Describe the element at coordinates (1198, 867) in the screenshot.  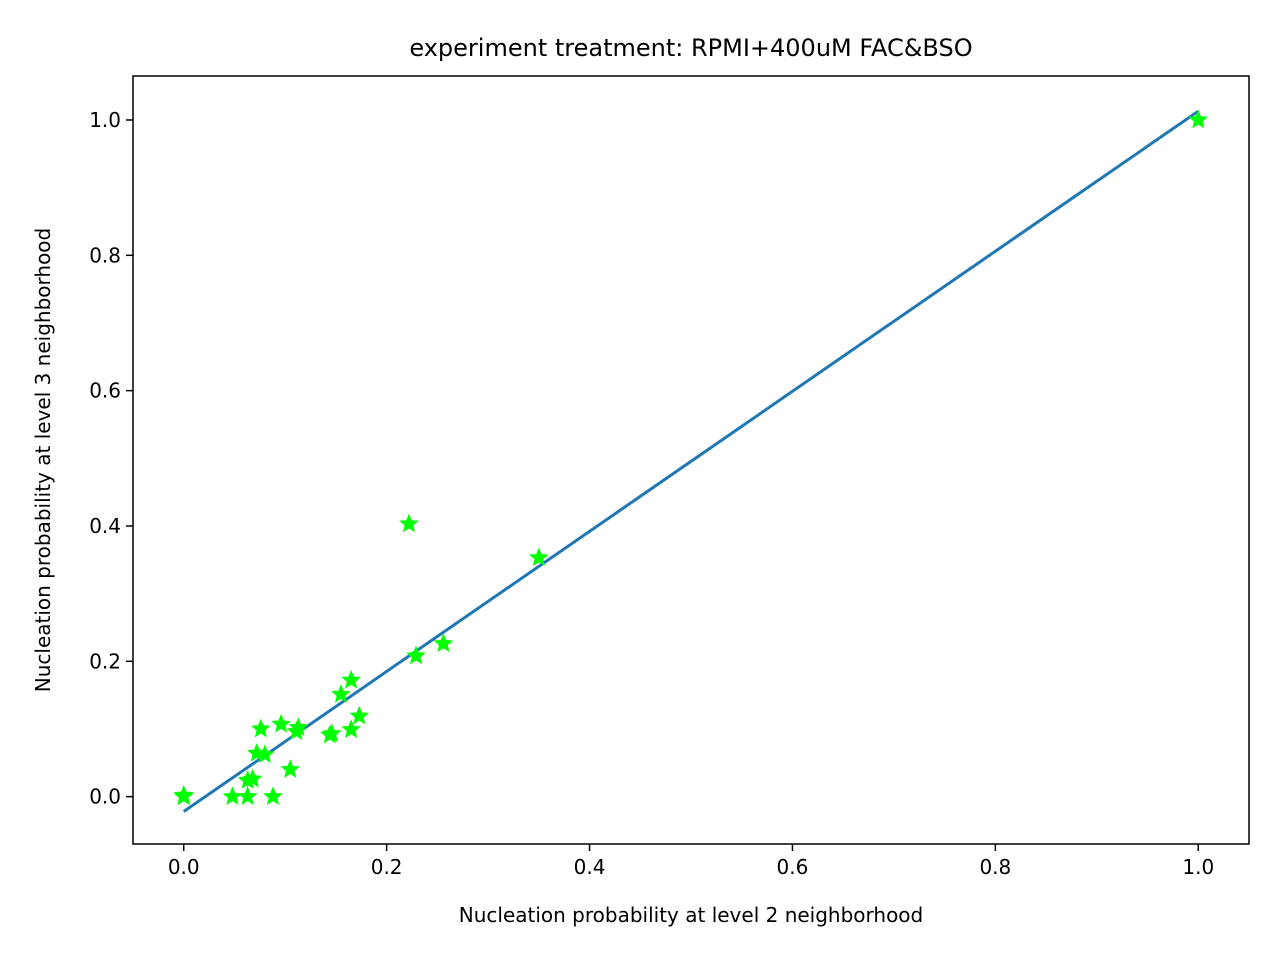
I see `x-tick-label: 1.0` at that location.